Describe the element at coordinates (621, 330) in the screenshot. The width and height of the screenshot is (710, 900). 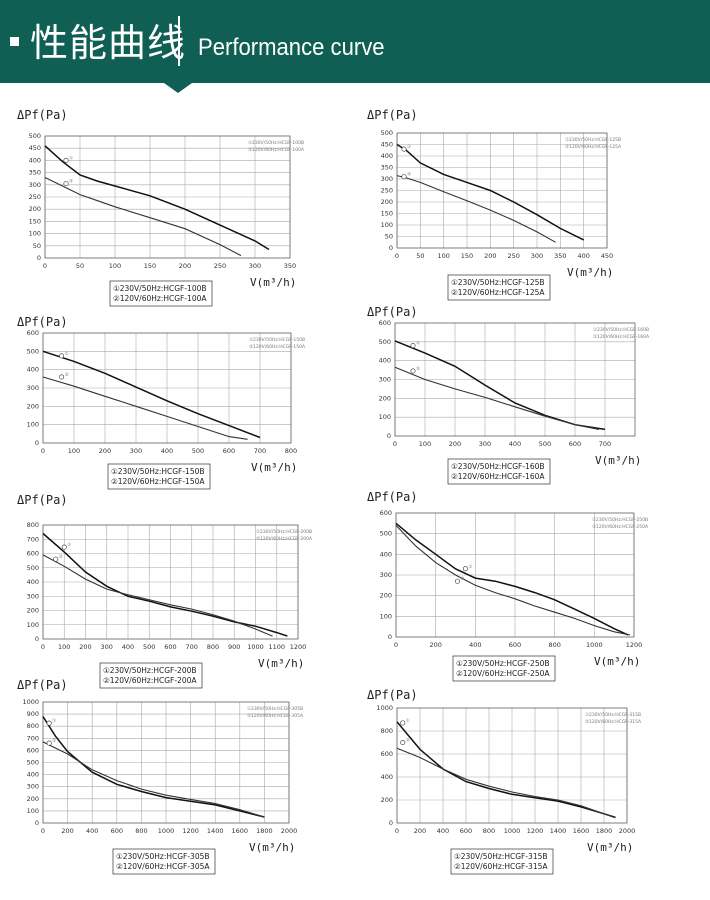
I see `inset-legend-entry: ①230V/50Hz:HCGF-160B` at that location.